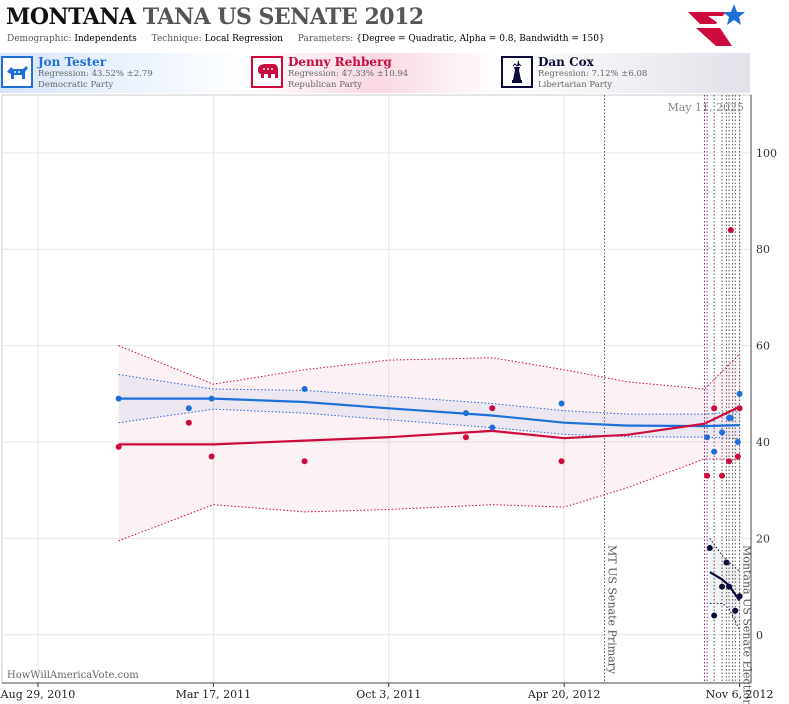 The image size is (789, 704). Describe the element at coordinates (517, 72) in the screenshot. I see `statue-of-liberty-icon` at that location.